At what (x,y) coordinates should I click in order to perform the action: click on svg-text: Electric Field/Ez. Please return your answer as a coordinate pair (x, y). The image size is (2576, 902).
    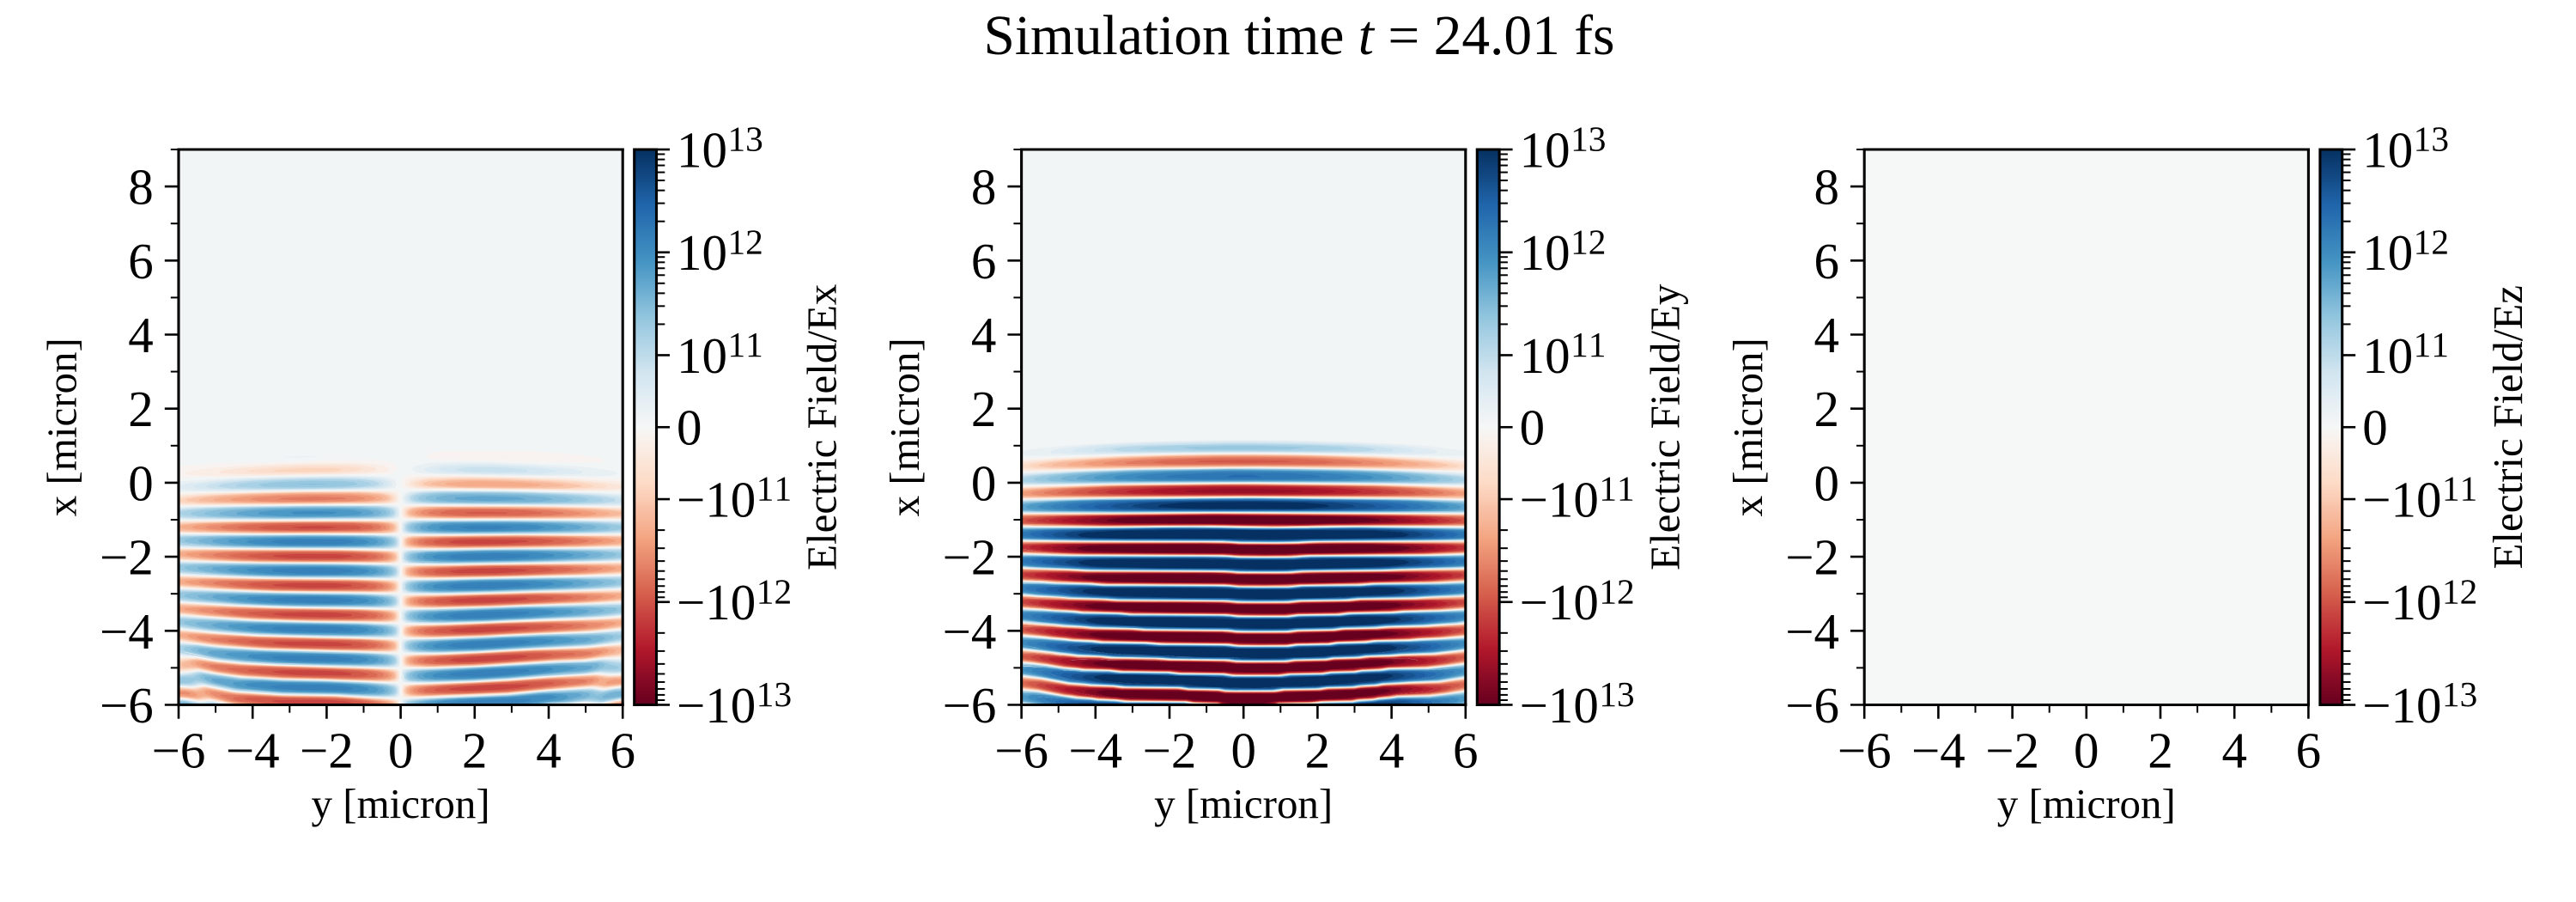
    Looking at the image, I should click on (2507, 427).